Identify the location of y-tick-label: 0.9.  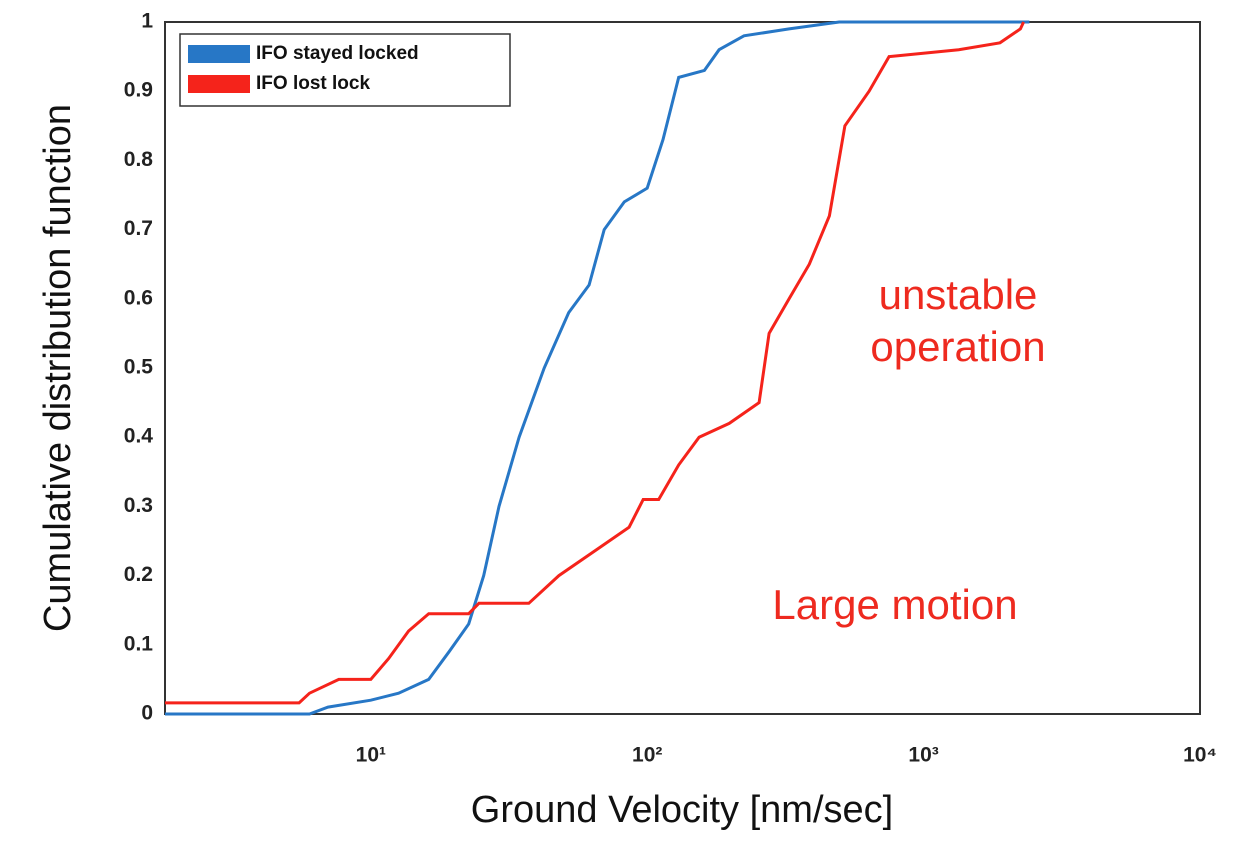
(138, 90).